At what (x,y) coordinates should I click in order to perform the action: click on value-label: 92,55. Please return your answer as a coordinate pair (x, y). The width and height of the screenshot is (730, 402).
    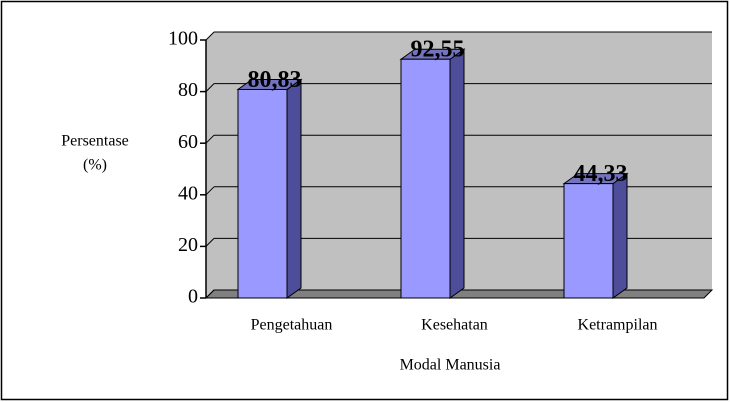
    Looking at the image, I should click on (438, 50).